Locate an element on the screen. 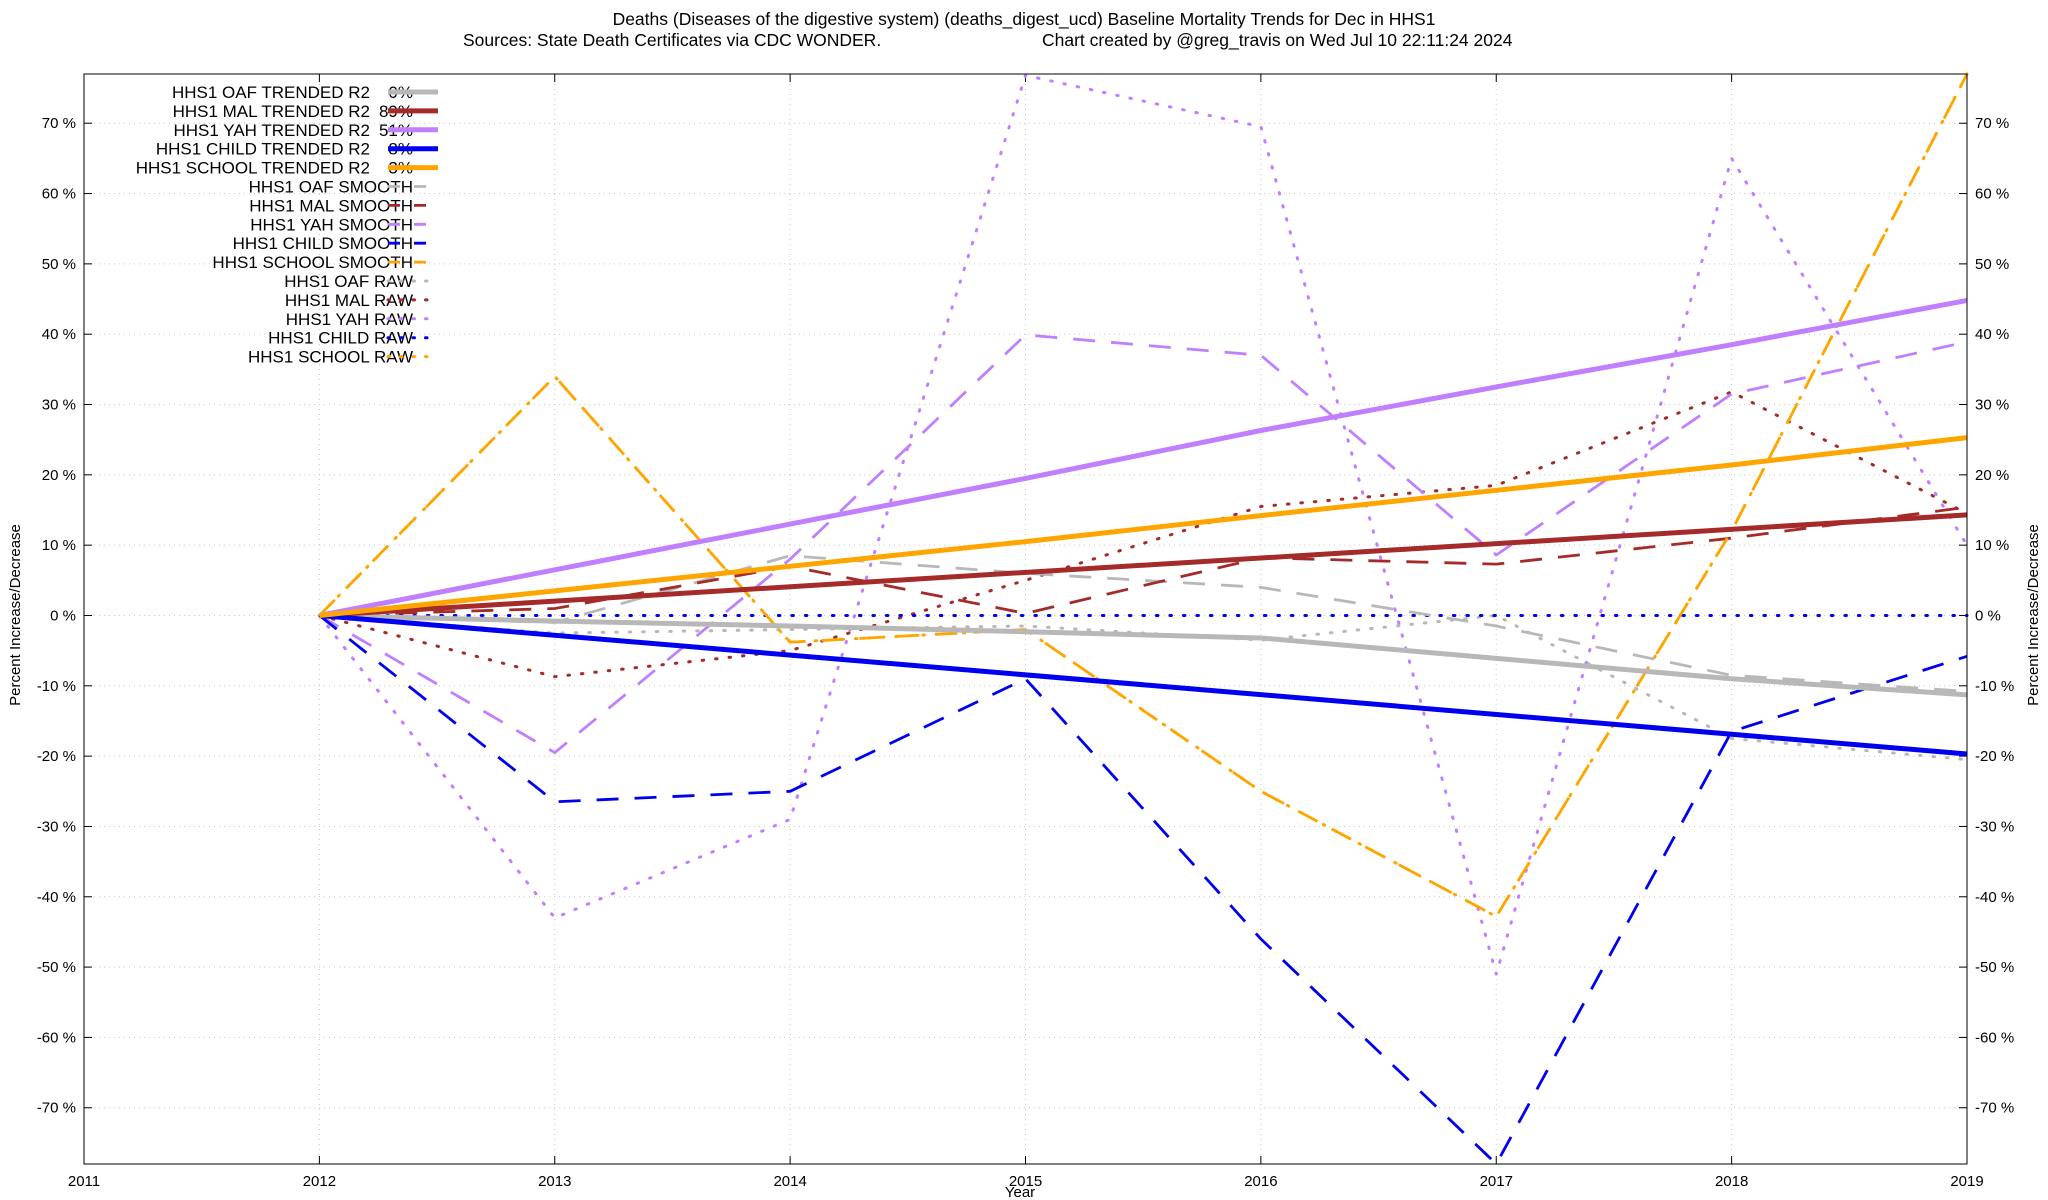  y-tick-label: 50 % is located at coordinates (59, 264).